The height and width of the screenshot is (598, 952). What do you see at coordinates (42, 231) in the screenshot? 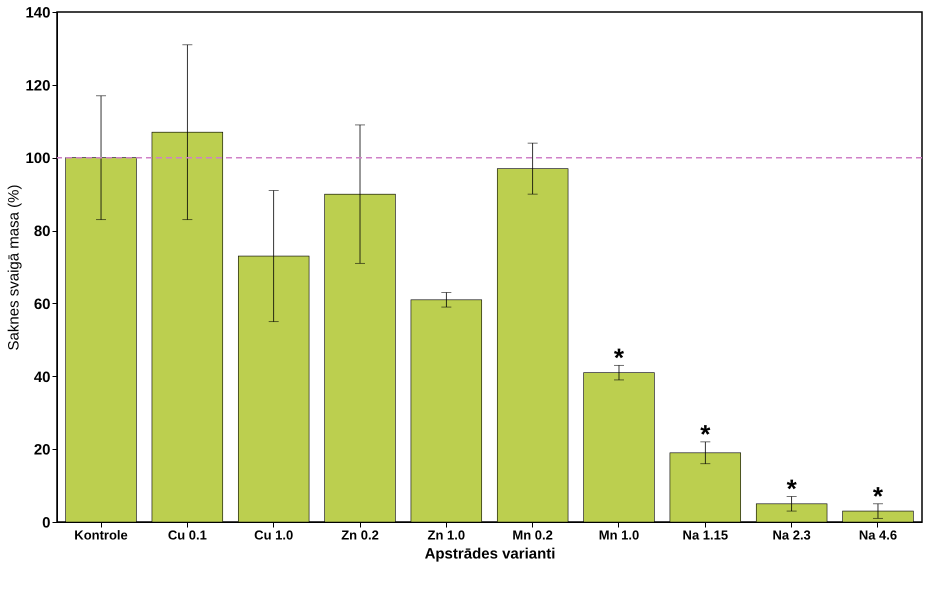
I see `y-tick-label: 80` at bounding box center [42, 231].